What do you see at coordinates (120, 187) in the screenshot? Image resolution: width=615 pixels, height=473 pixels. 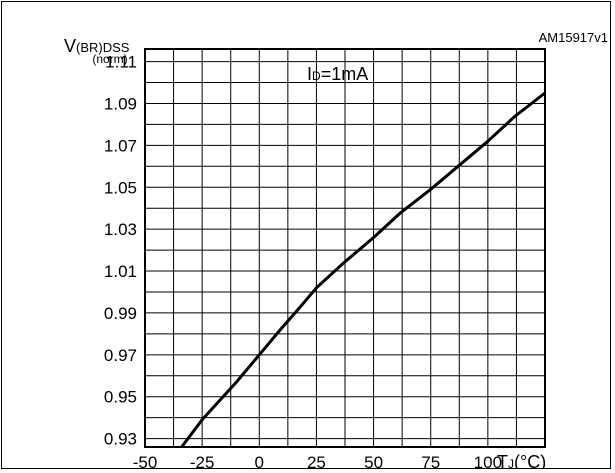 I see `y-tick-label: 1.05` at bounding box center [120, 187].